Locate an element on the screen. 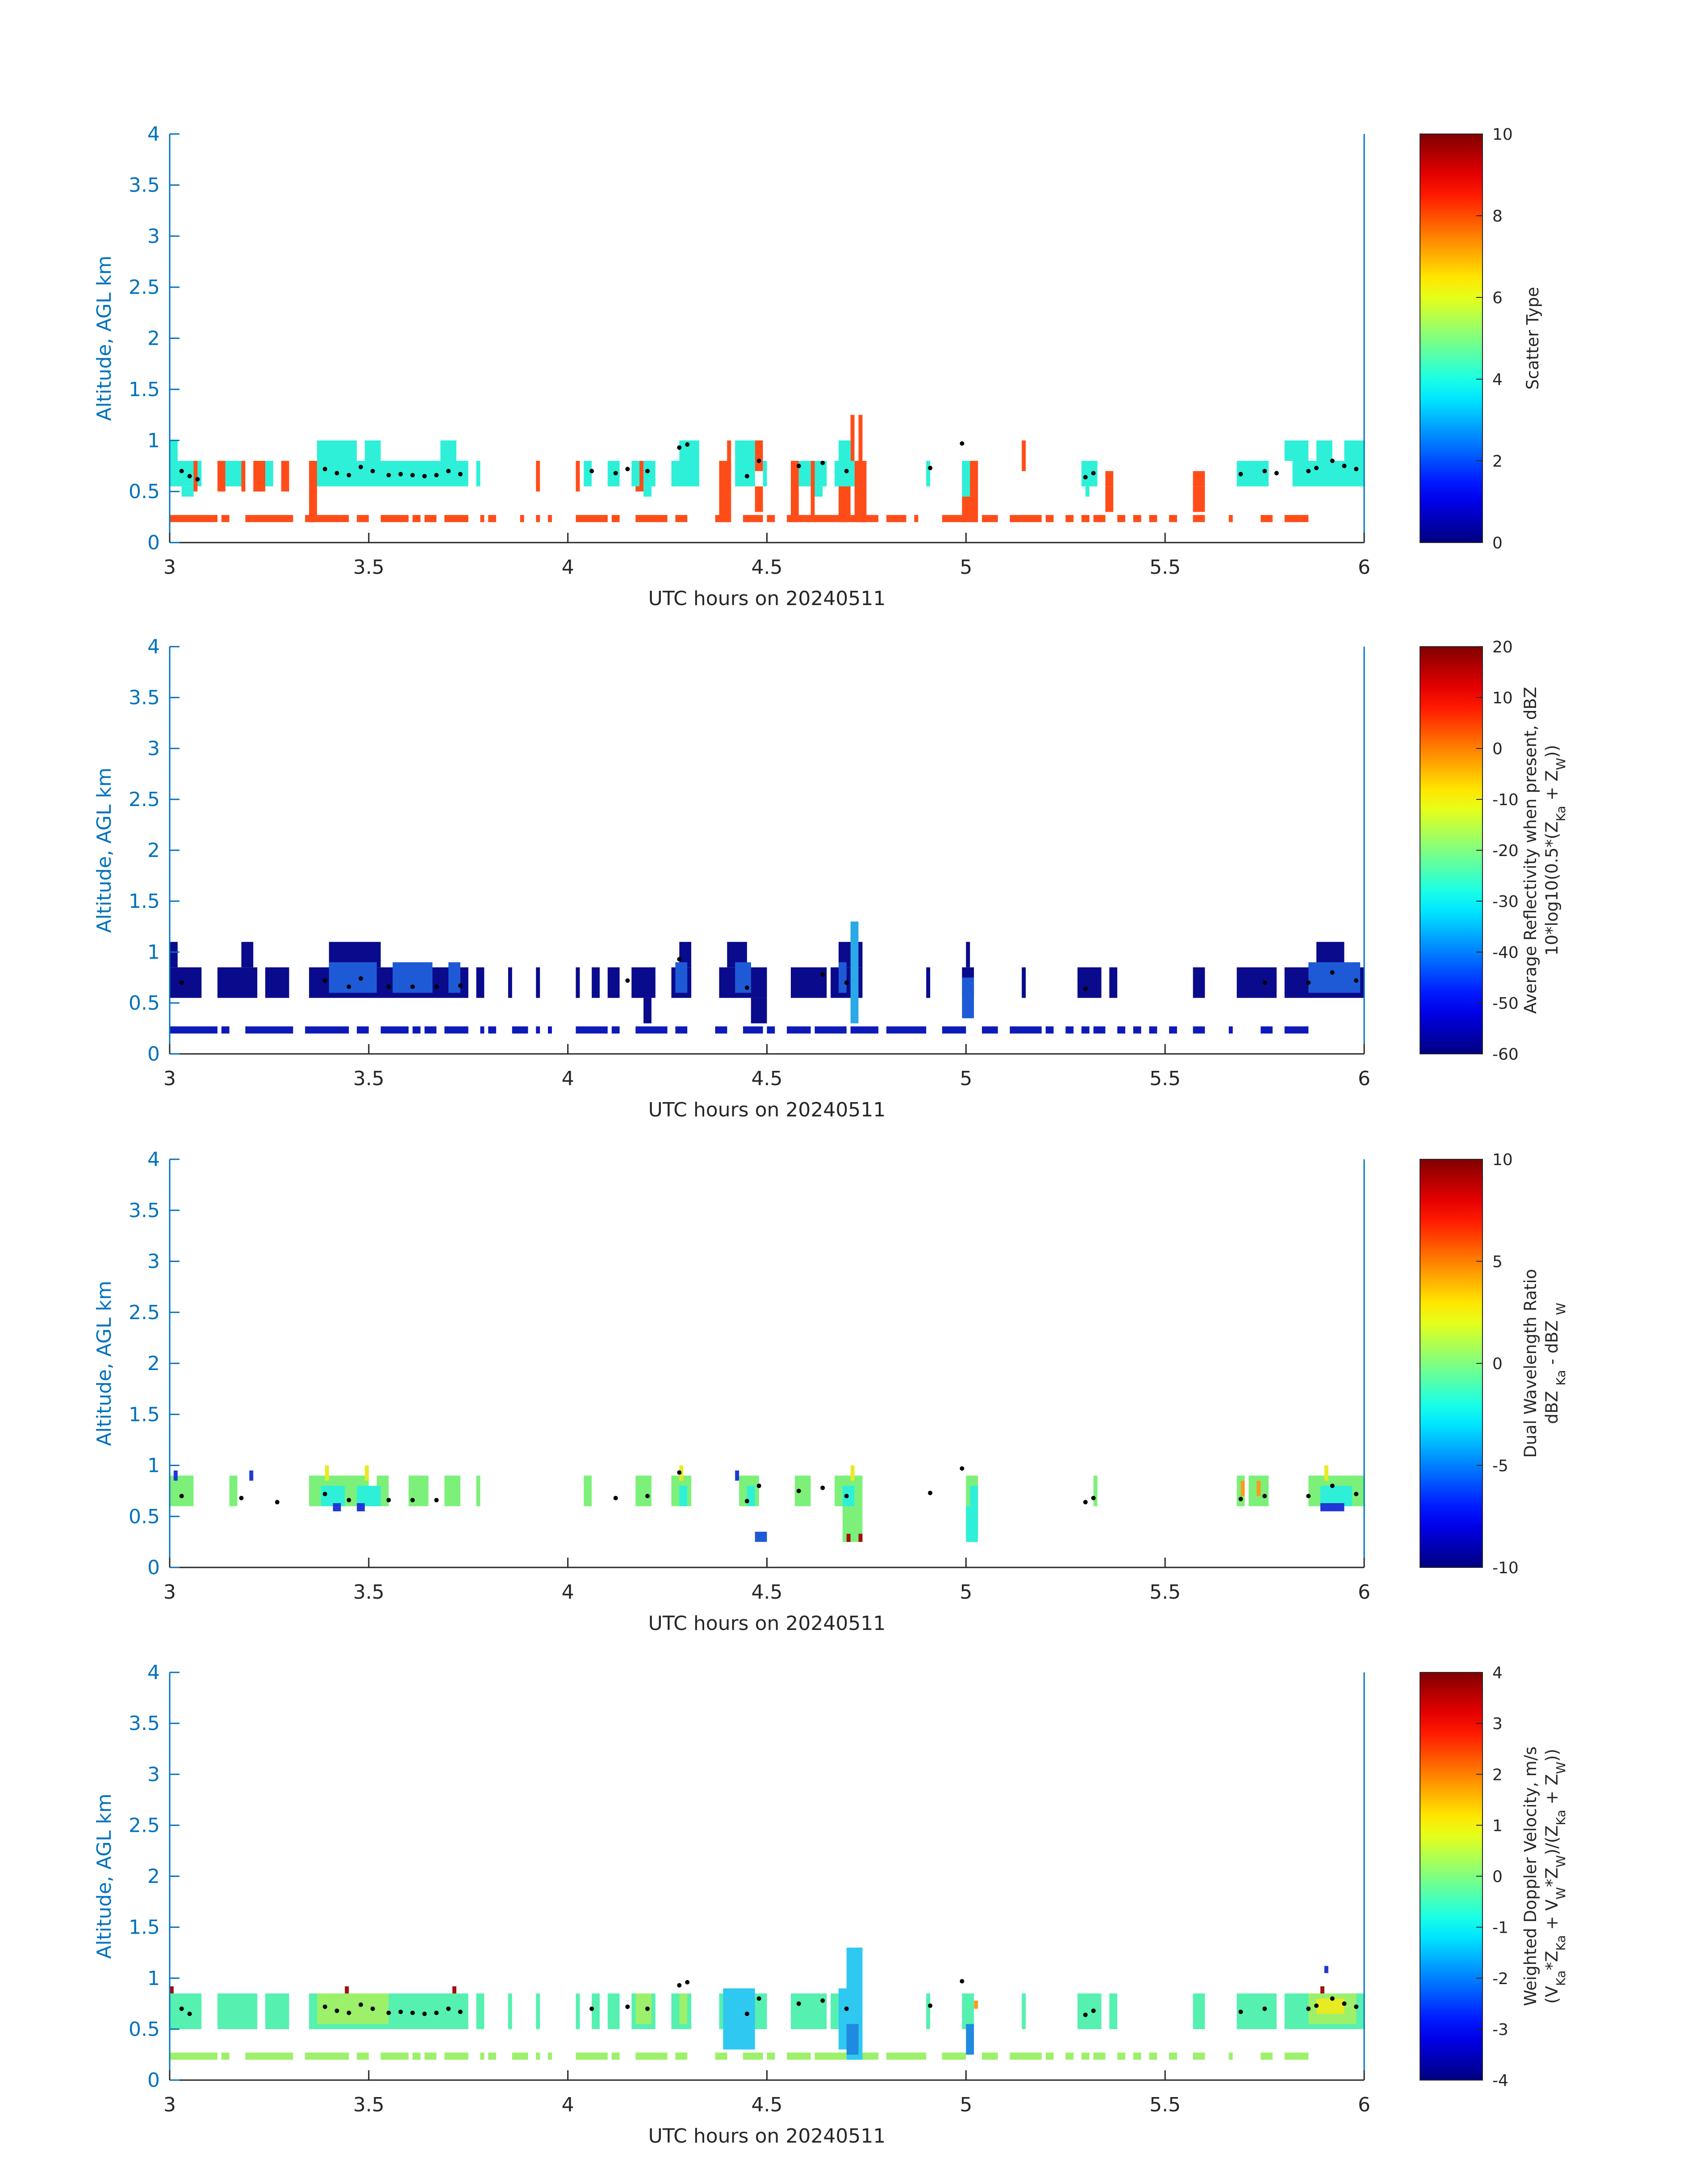 This screenshot has width=1708, height=2177. colorbar-label: 10*log10(0.5*(ZKa + ZW)) is located at coordinates (1555, 850).